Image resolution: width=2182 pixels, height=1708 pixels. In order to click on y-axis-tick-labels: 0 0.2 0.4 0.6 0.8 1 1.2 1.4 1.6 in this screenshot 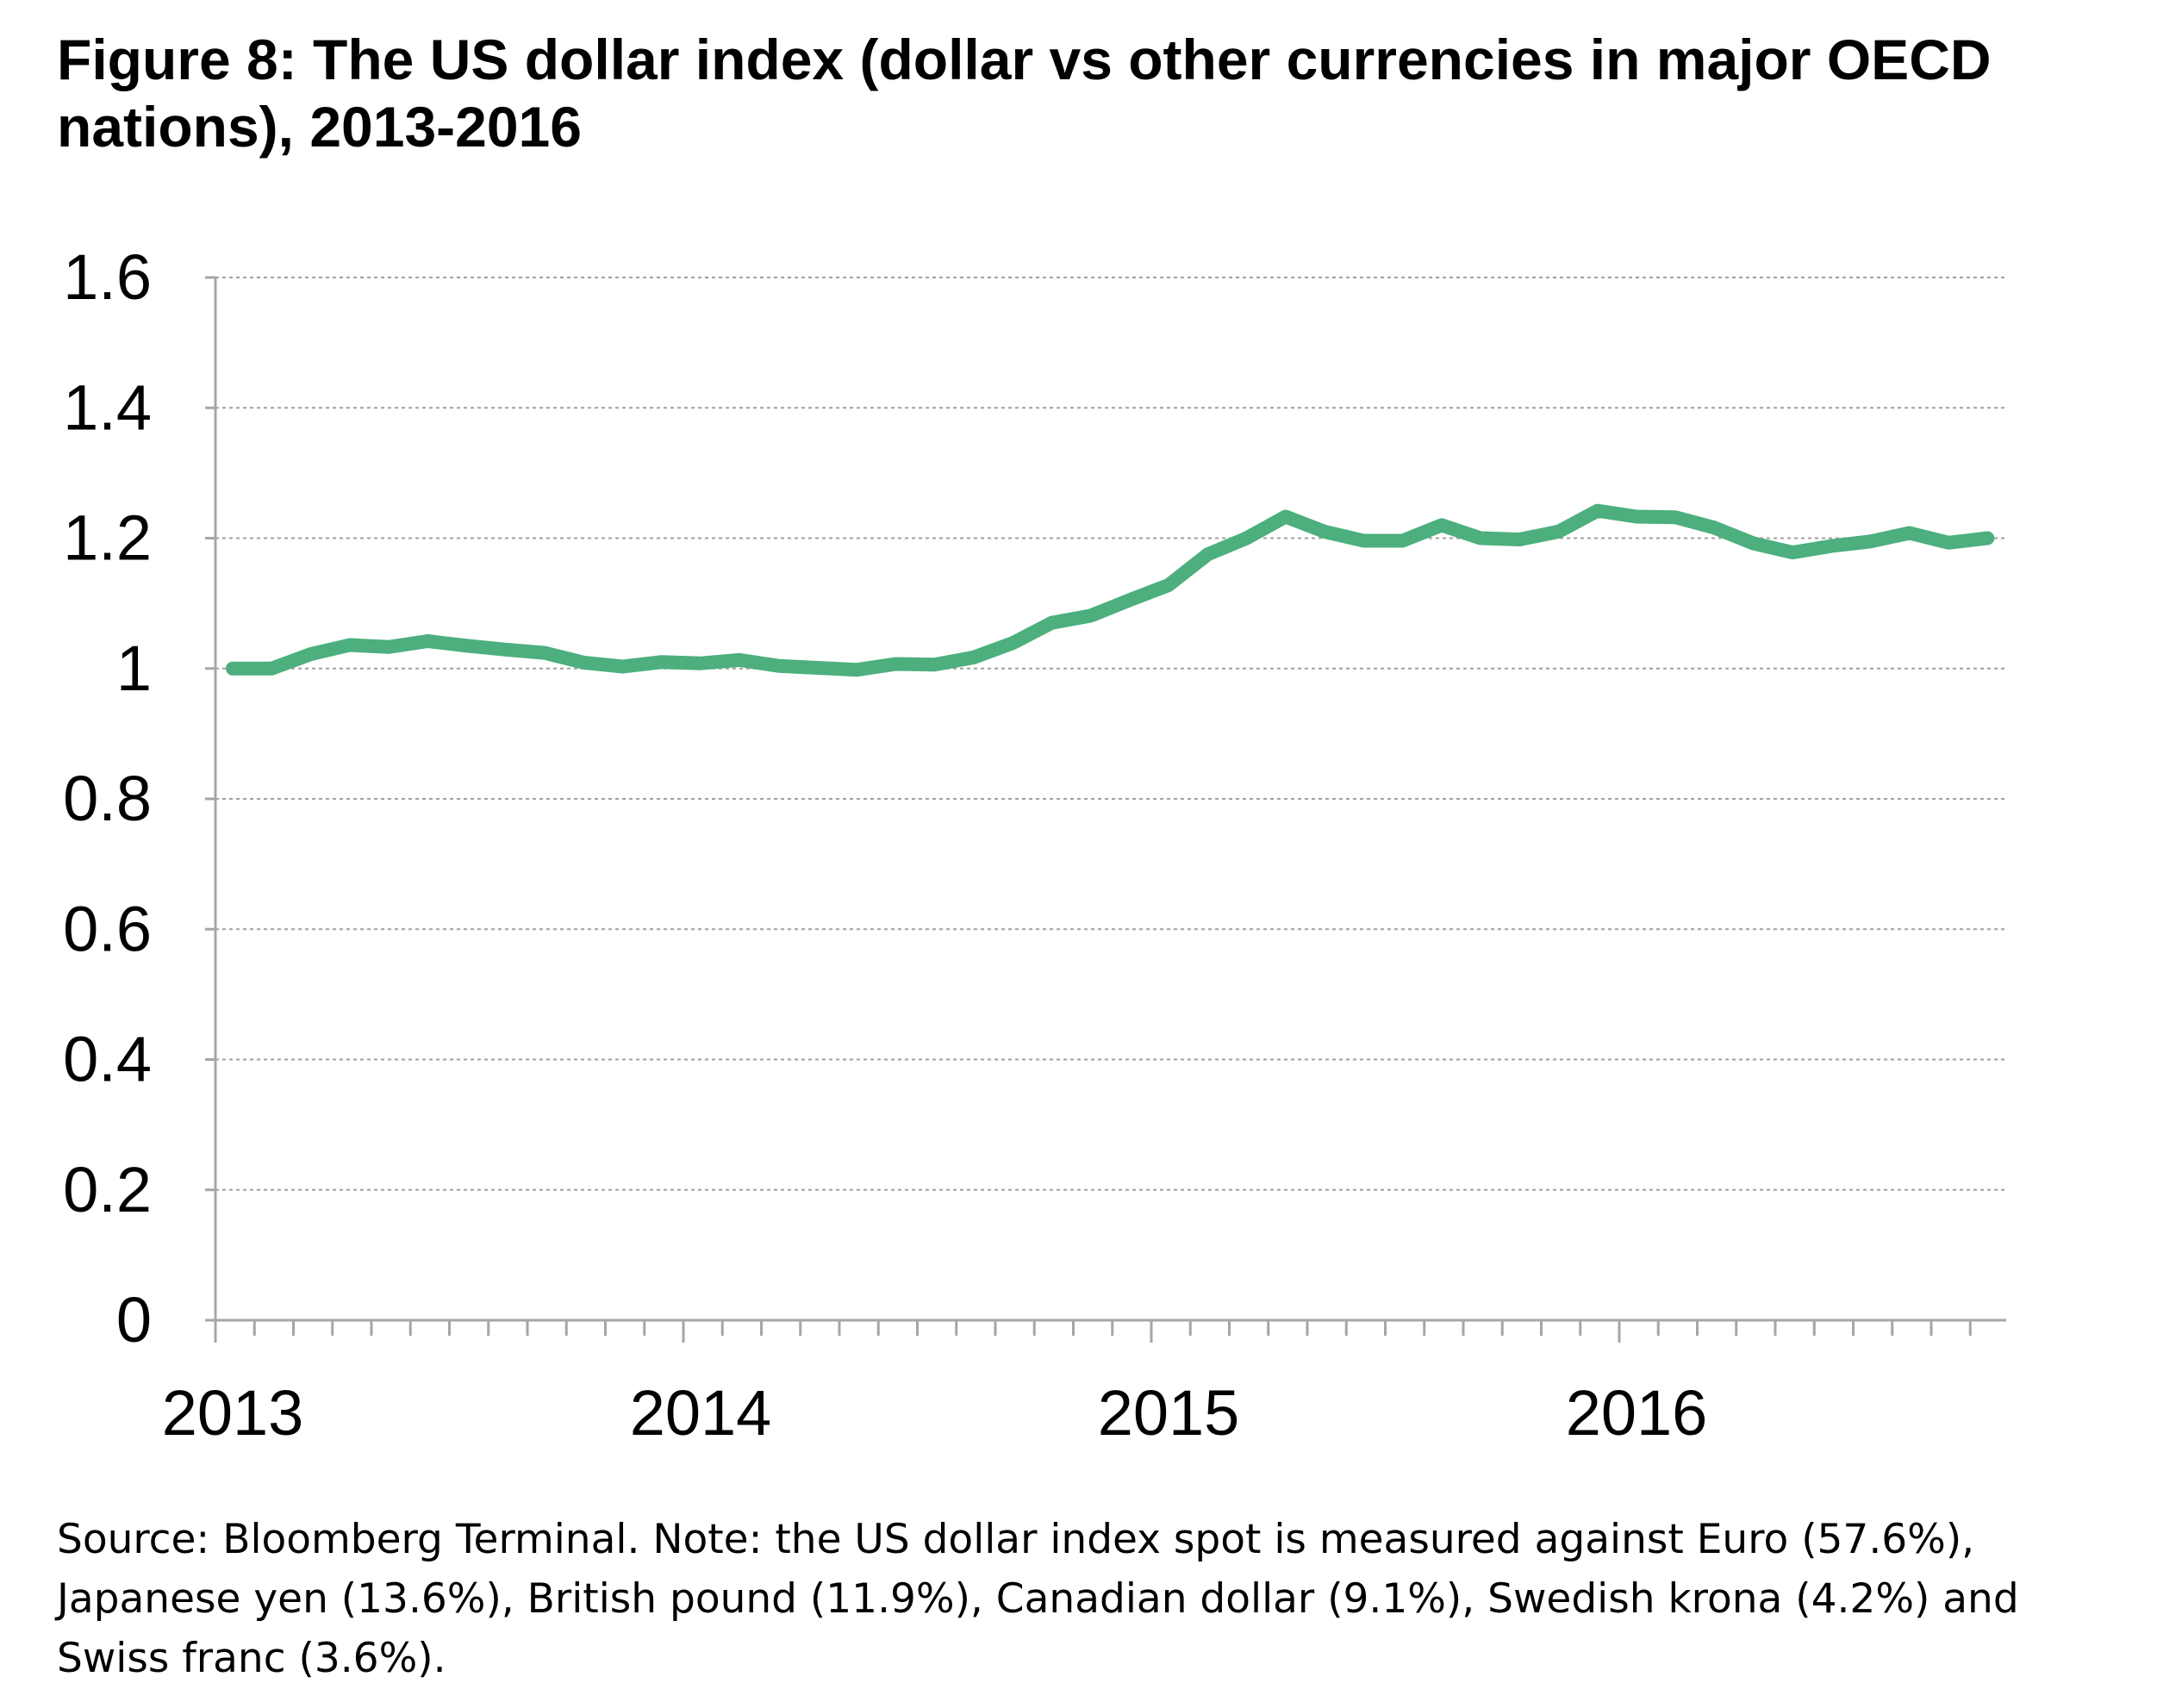, I will do `click(107, 799)`.